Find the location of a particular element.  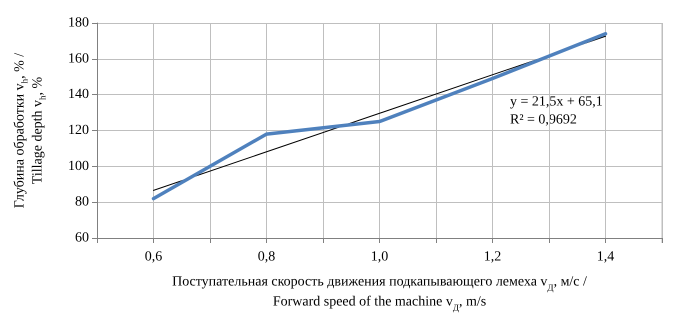

x-tick-label: 0,8 is located at coordinates (267, 257).